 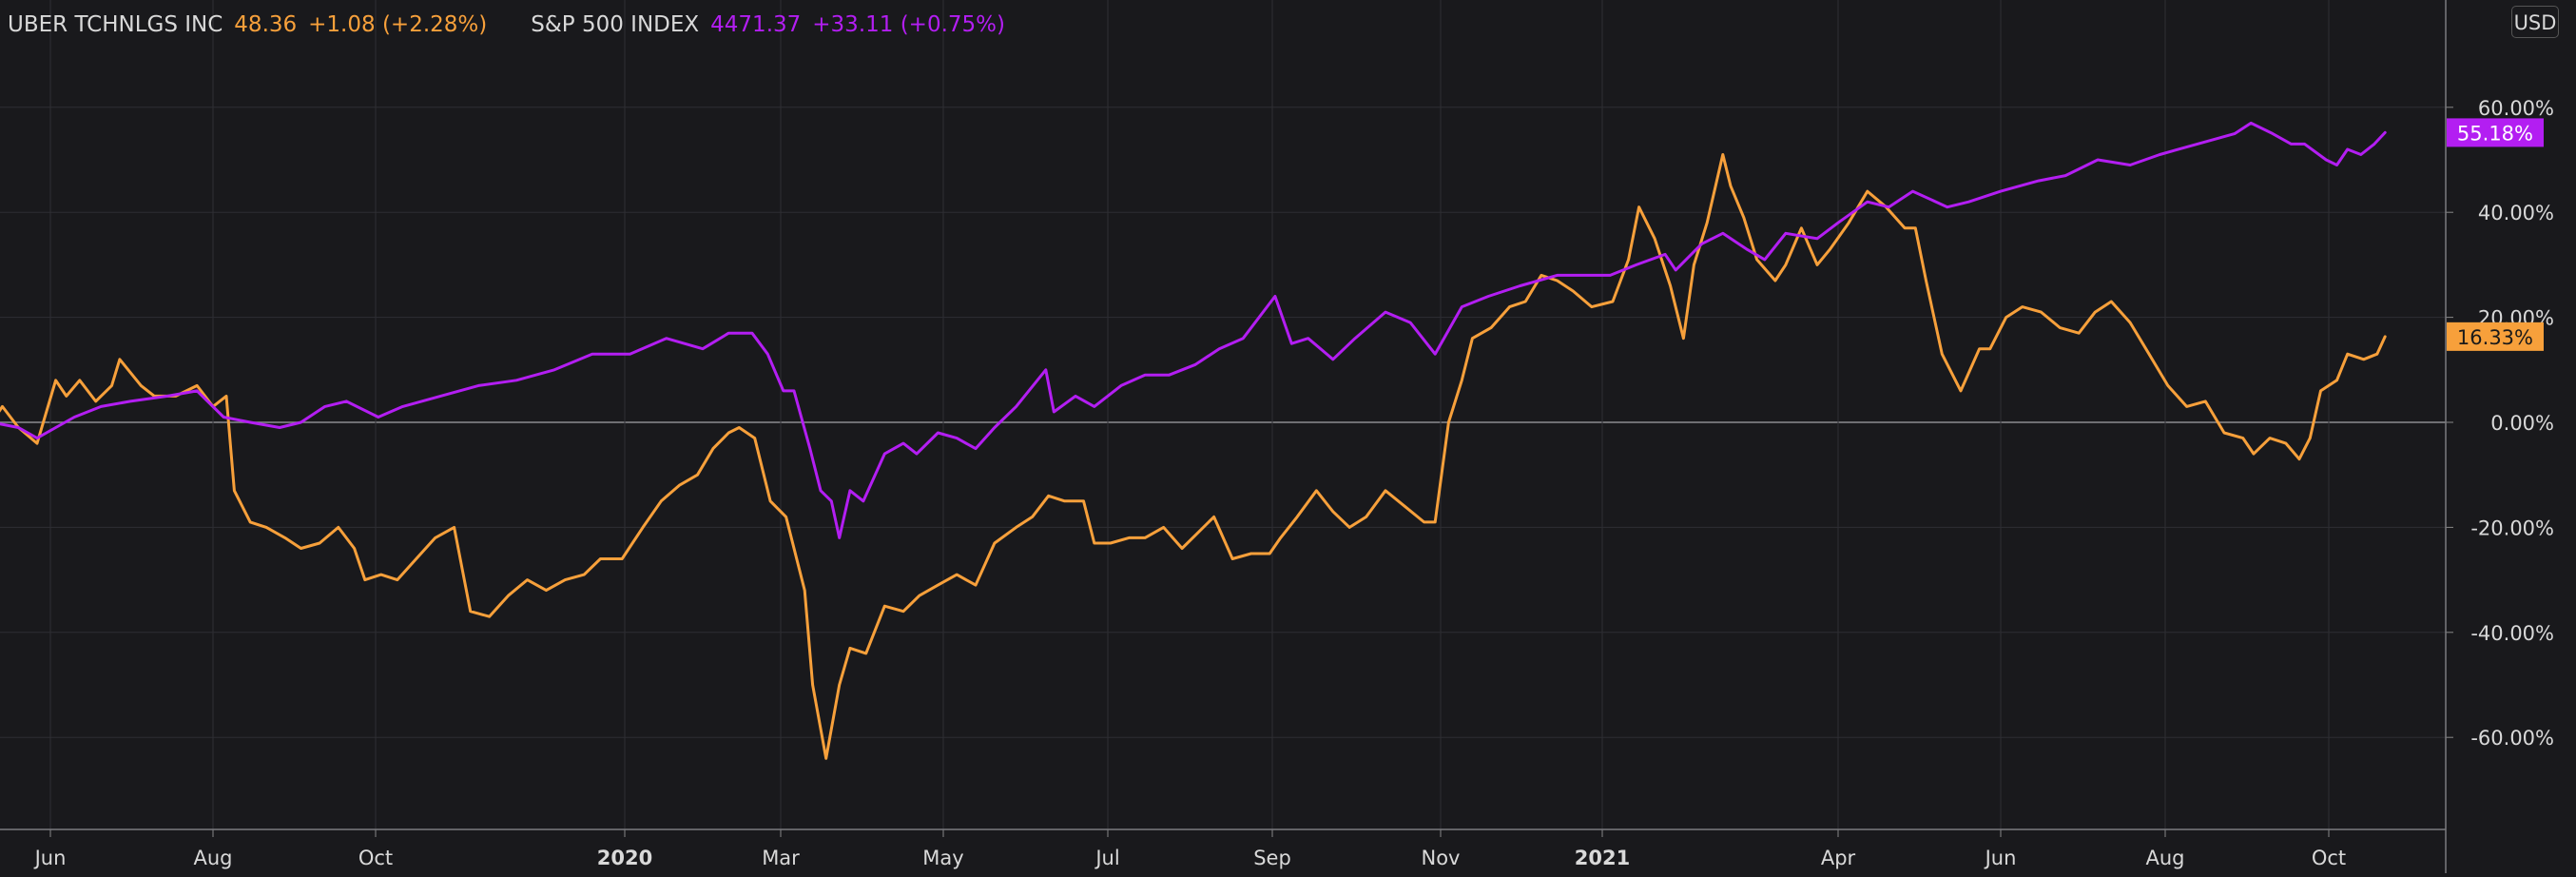 What do you see at coordinates (781, 858) in the screenshot?
I see `x-tick-label: Mar` at bounding box center [781, 858].